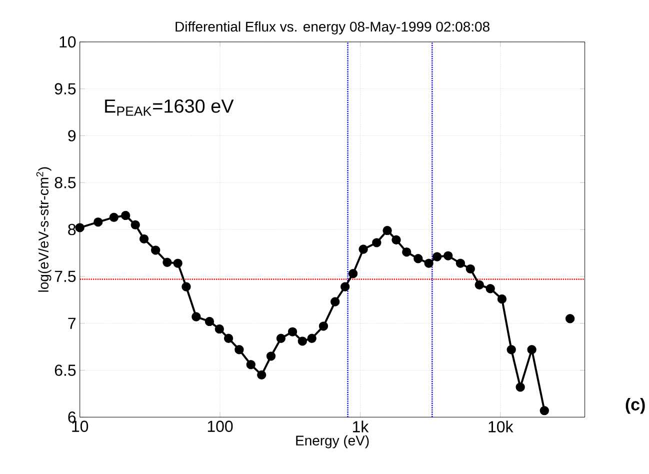 This screenshot has width=649, height=474. I want to click on y-tick-label: 6, so click(72, 417).